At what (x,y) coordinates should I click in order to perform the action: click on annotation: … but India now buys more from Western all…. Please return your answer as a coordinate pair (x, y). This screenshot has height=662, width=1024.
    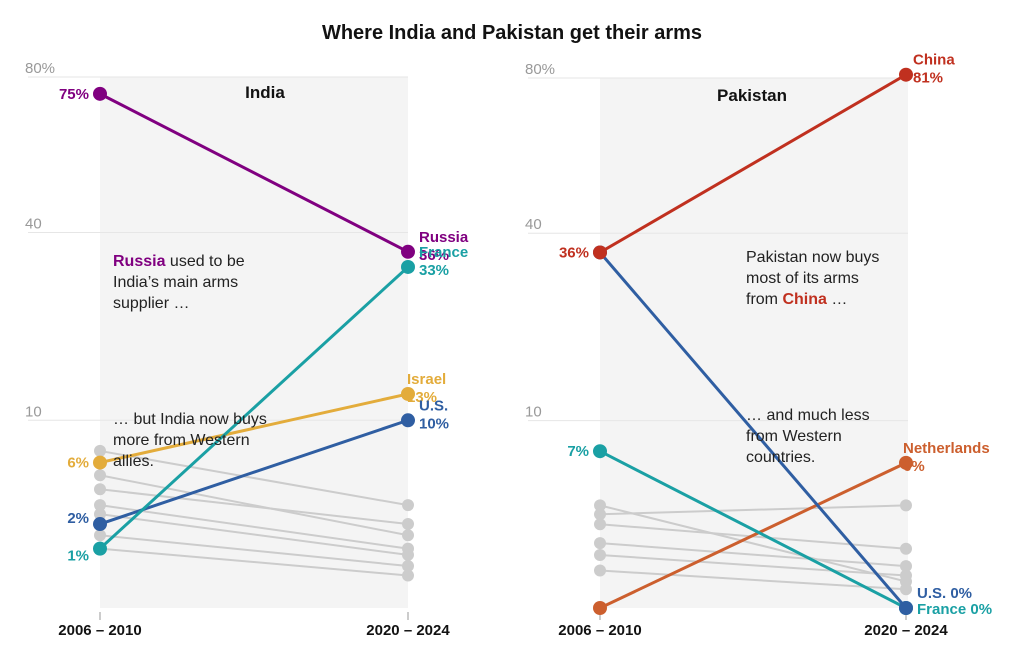
    Looking at the image, I should click on (190, 440).